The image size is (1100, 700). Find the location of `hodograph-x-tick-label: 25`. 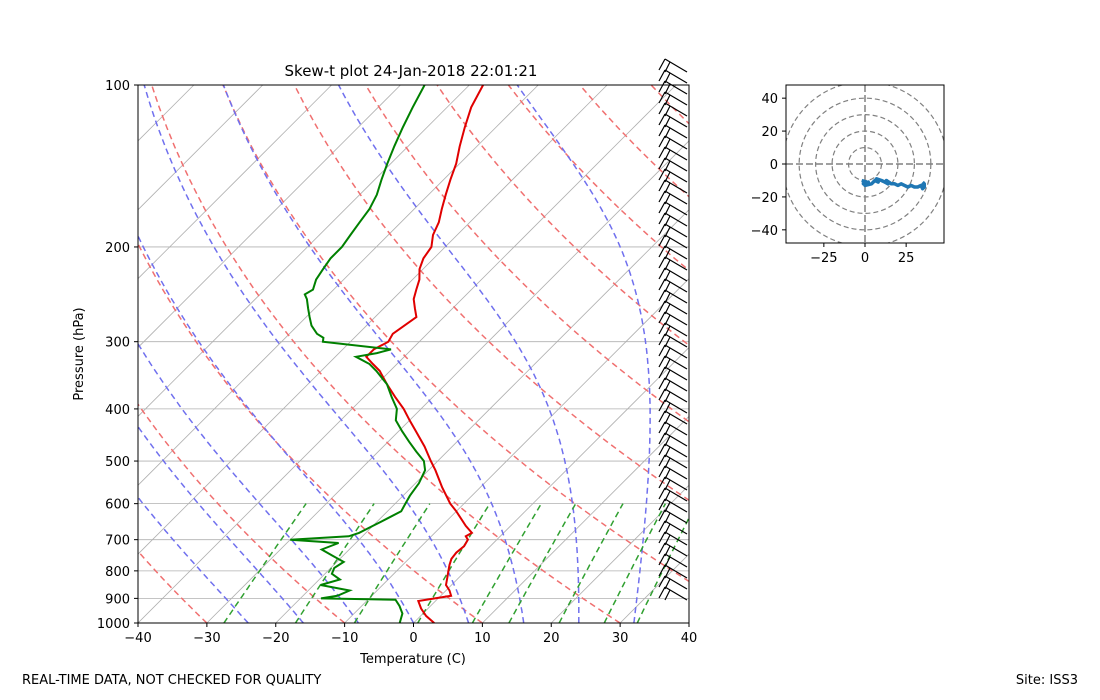

hodograph-x-tick-label: 25 is located at coordinates (906, 258).